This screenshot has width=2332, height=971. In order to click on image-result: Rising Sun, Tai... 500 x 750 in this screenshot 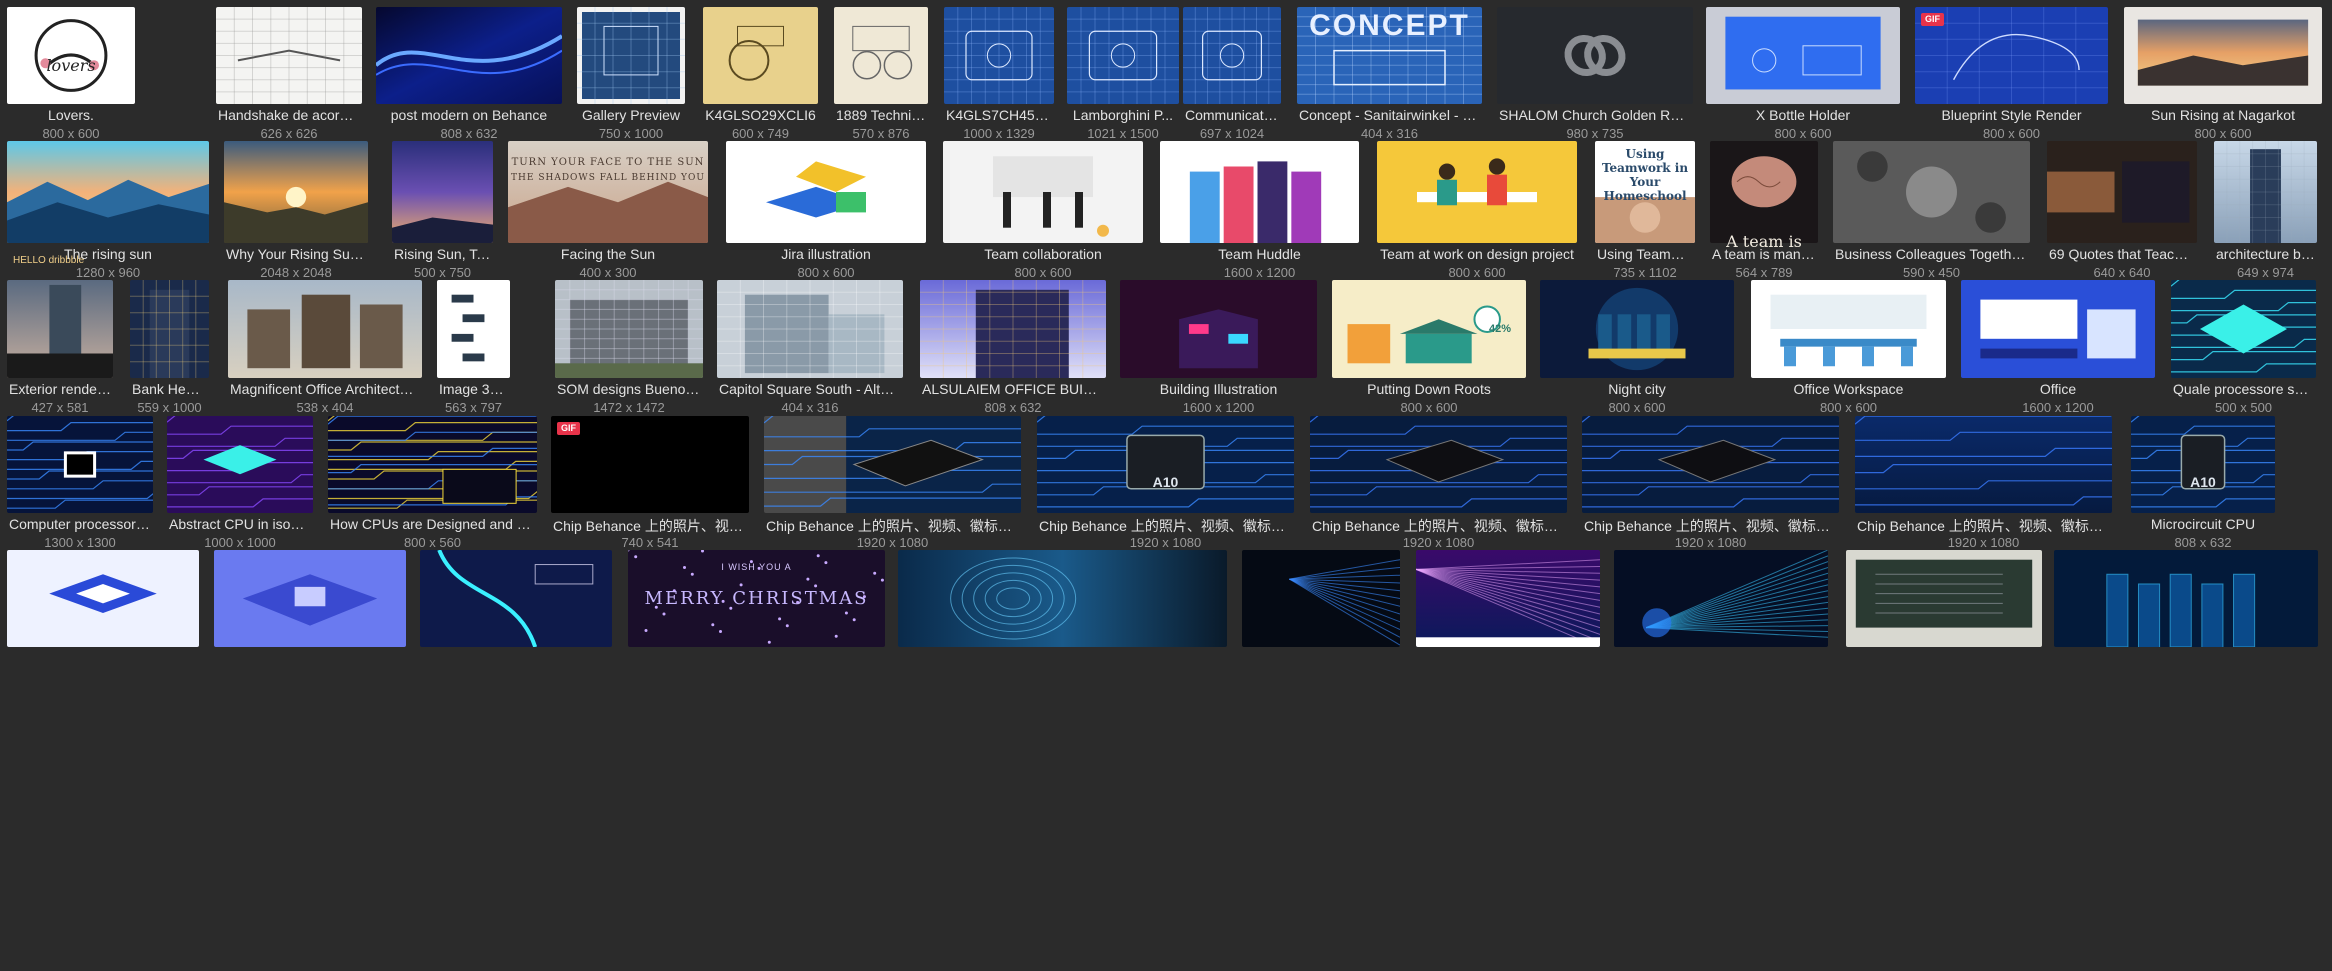, I will do `click(442, 212)`.